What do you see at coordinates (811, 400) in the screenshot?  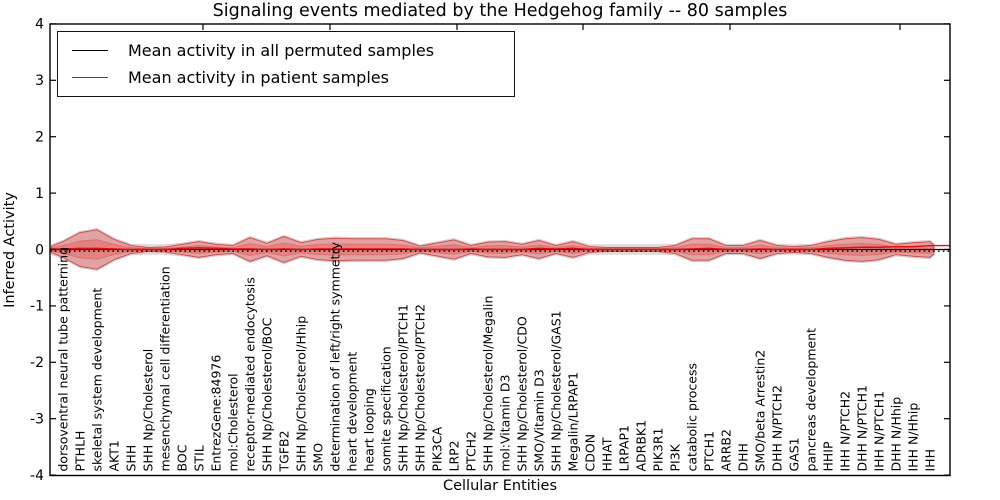 I see `x-tick-label: pancreas development` at bounding box center [811, 400].